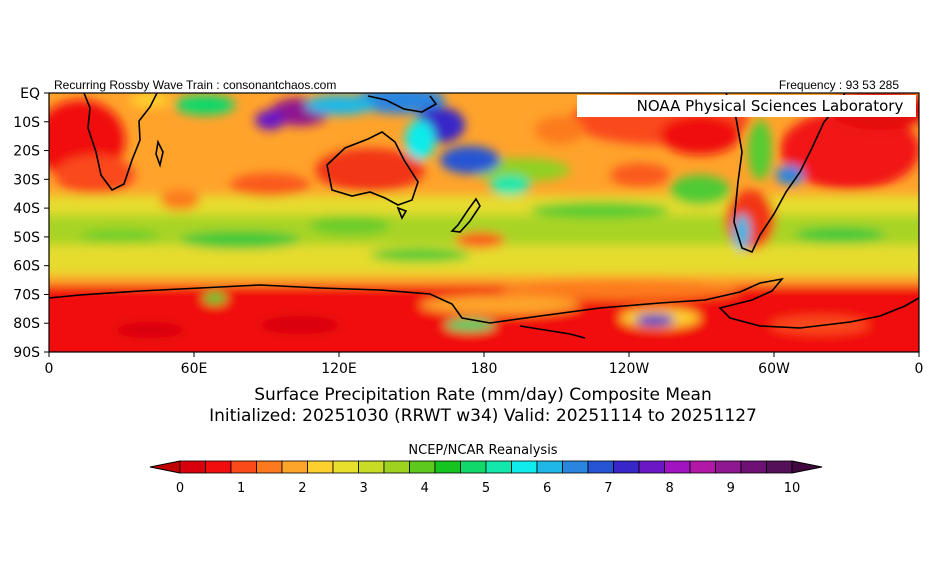  What do you see at coordinates (26, 152) in the screenshot?
I see `lat-label: 20S` at bounding box center [26, 152].